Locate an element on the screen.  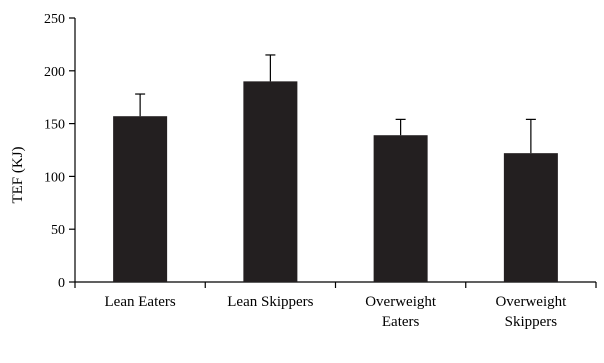
y-tick-label-250: 250 is located at coordinates (54, 19).